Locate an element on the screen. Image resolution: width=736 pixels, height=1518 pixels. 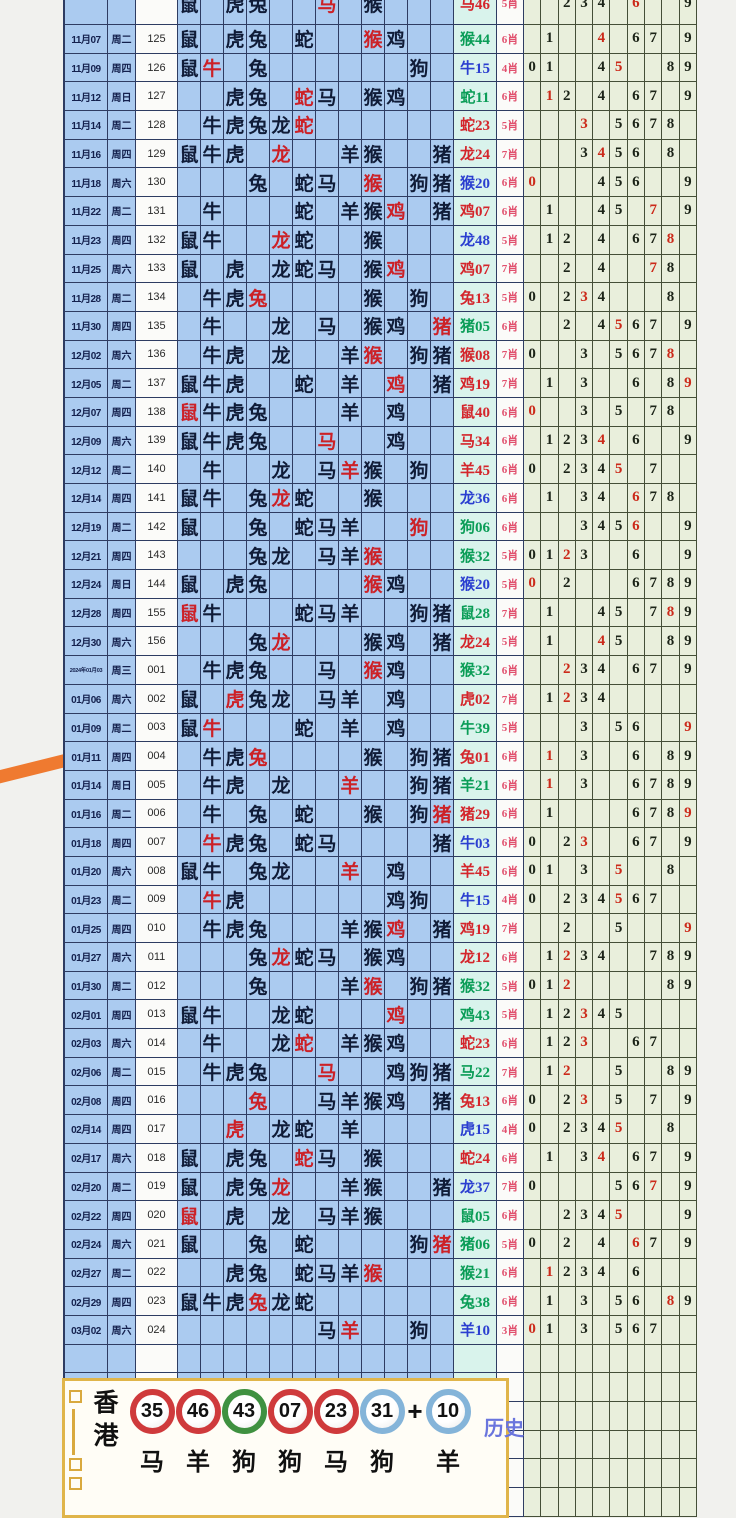
result-cell: 鼠28 is located at coordinates (475, 613).